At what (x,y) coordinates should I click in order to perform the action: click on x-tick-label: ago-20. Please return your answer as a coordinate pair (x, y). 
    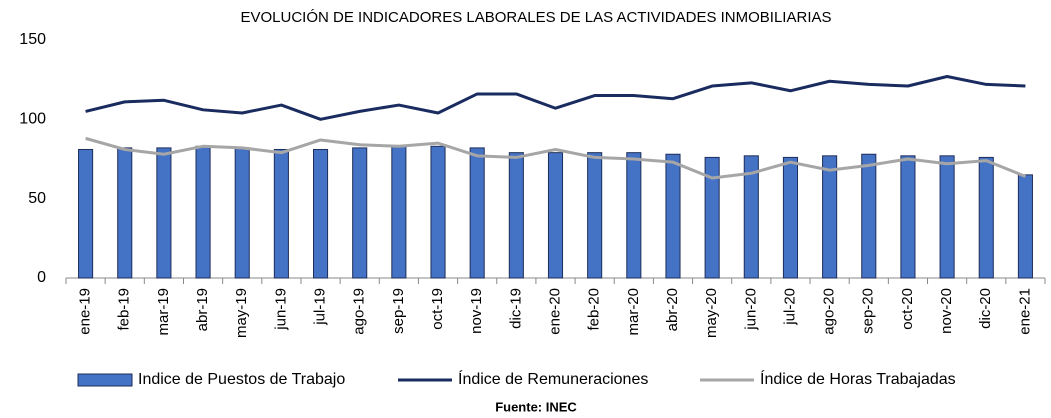
    Looking at the image, I should click on (829, 311).